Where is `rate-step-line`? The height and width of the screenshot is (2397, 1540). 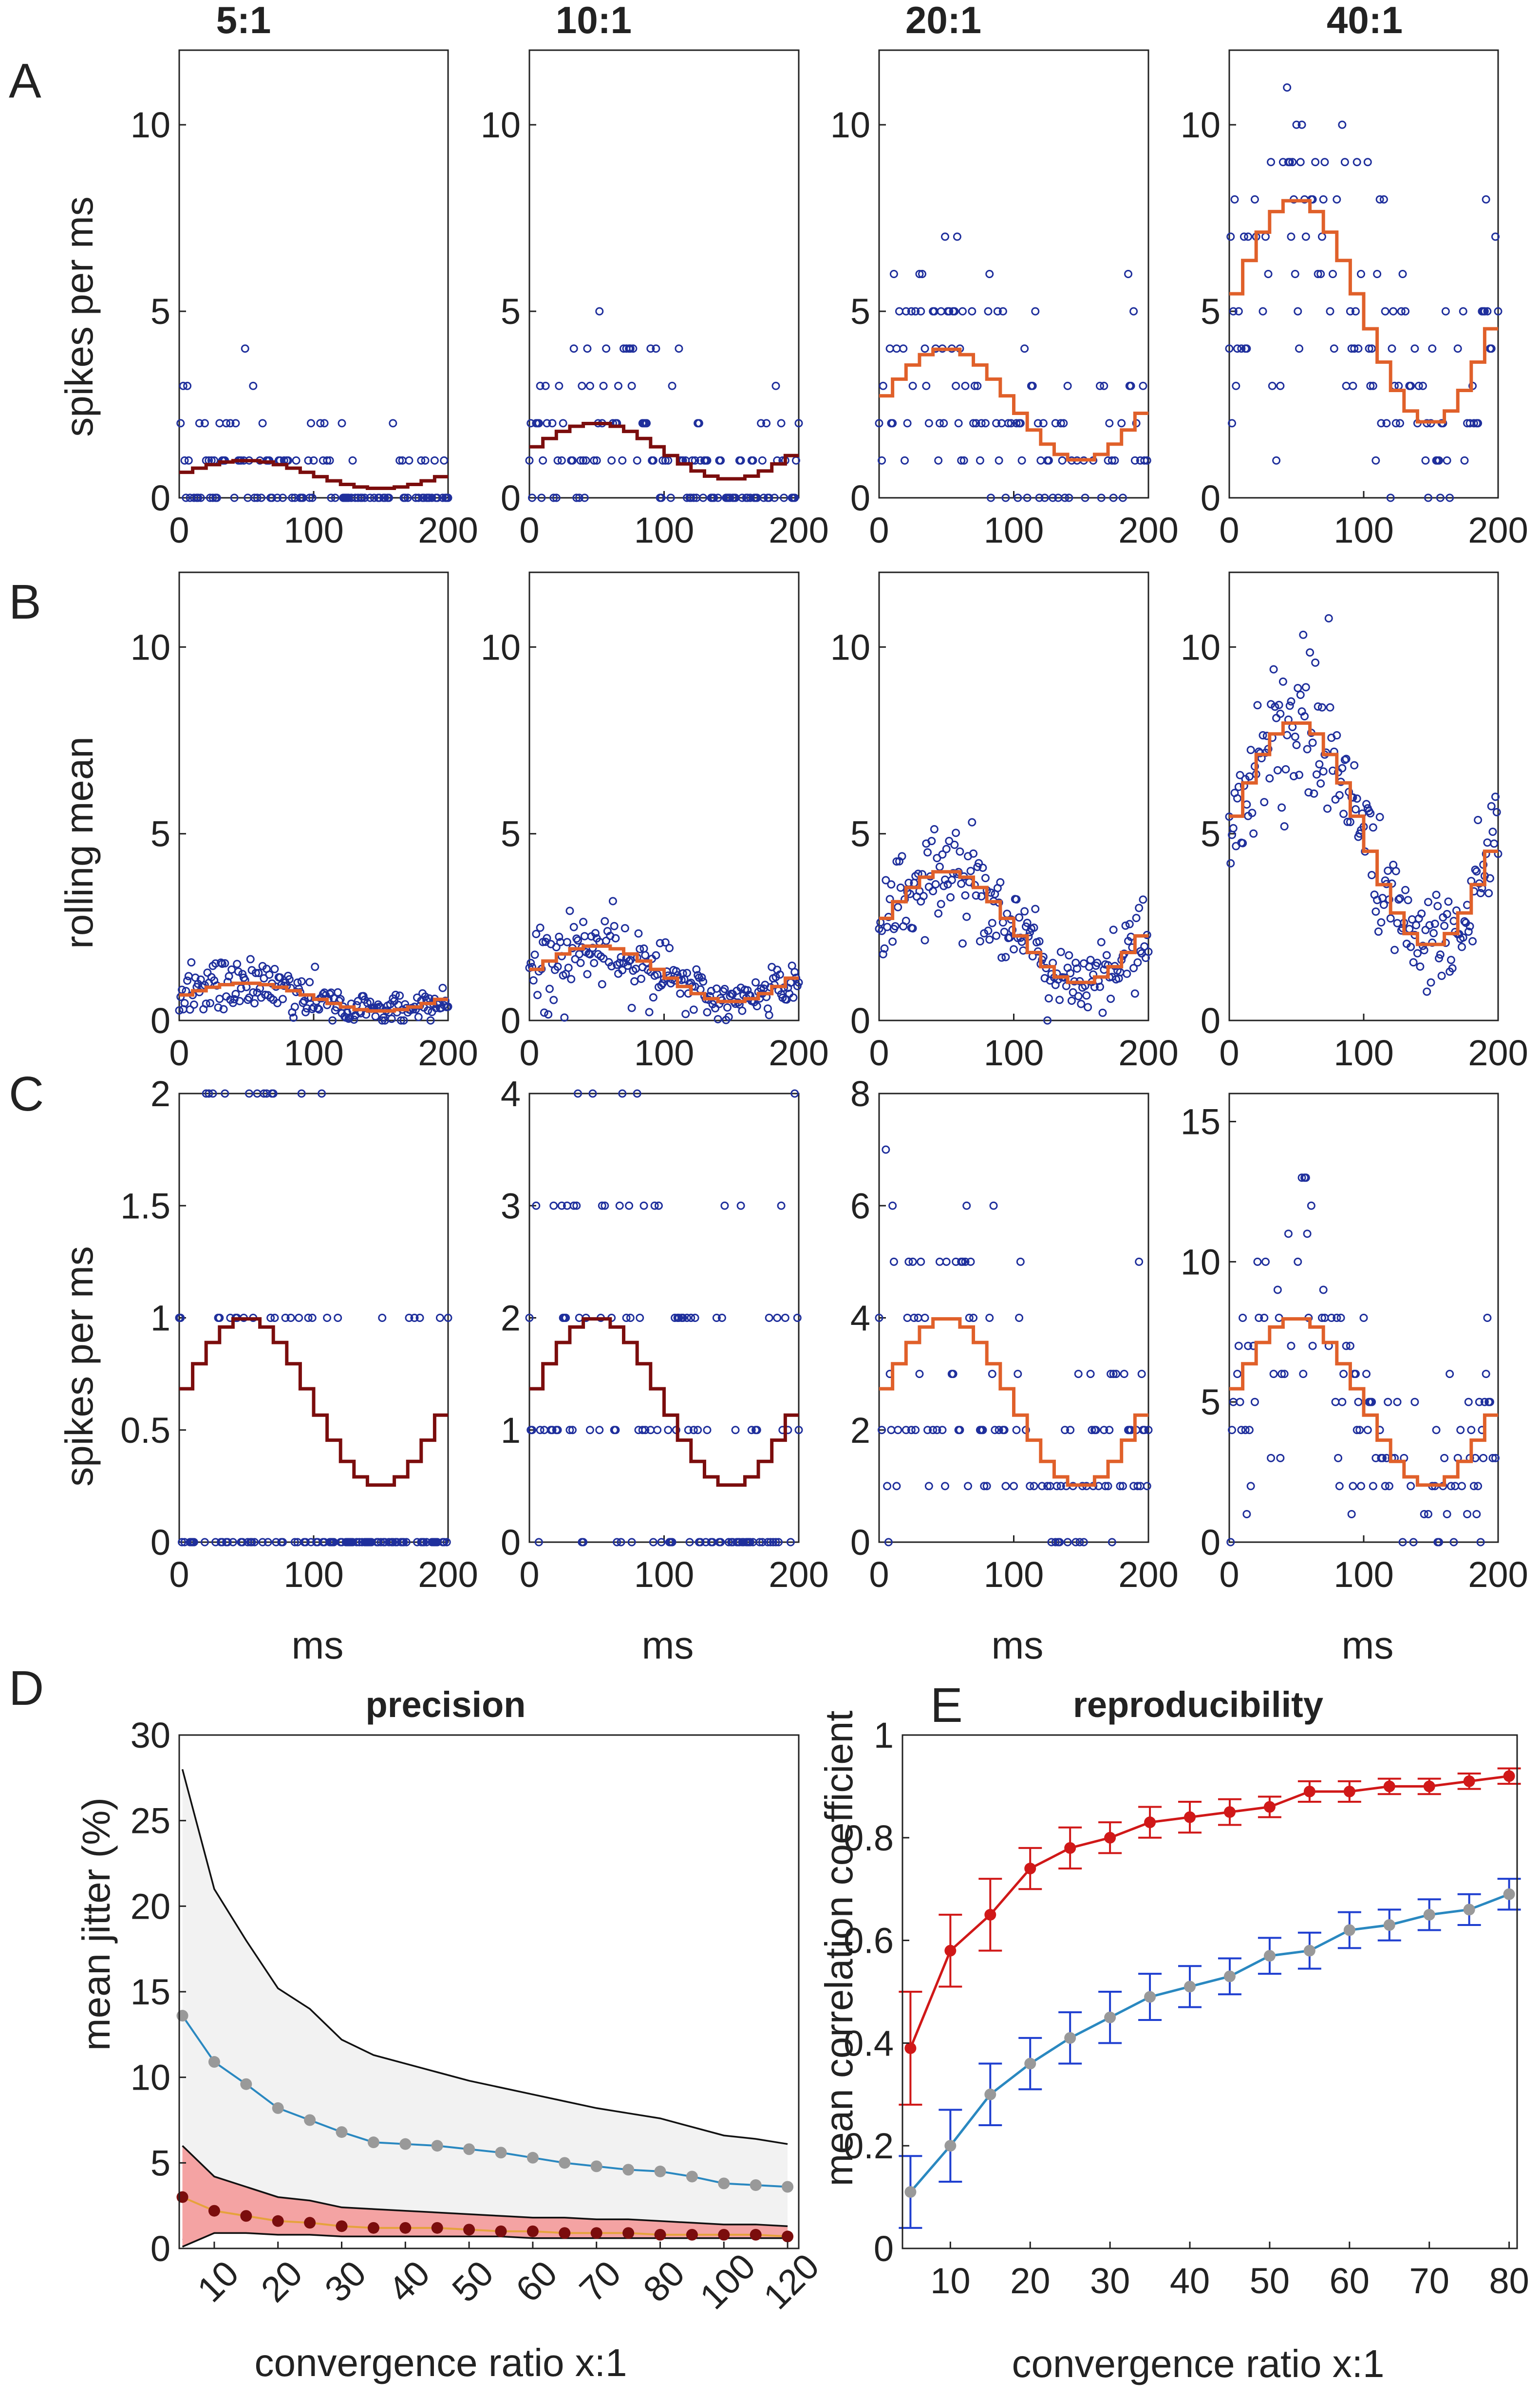
rate-step-line is located at coordinates (1363, 834).